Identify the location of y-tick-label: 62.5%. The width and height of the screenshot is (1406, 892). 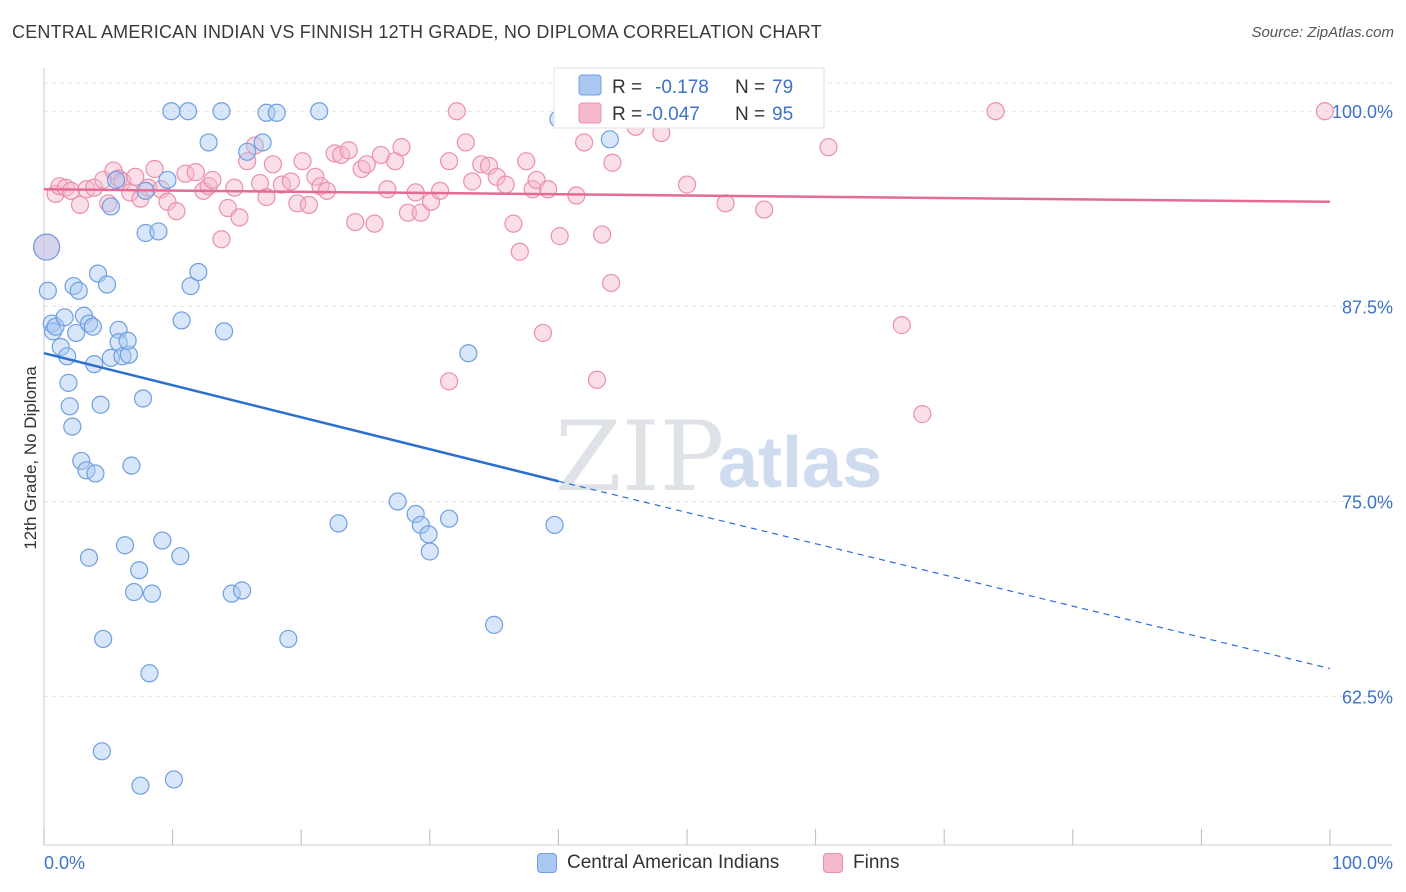
(1367, 698).